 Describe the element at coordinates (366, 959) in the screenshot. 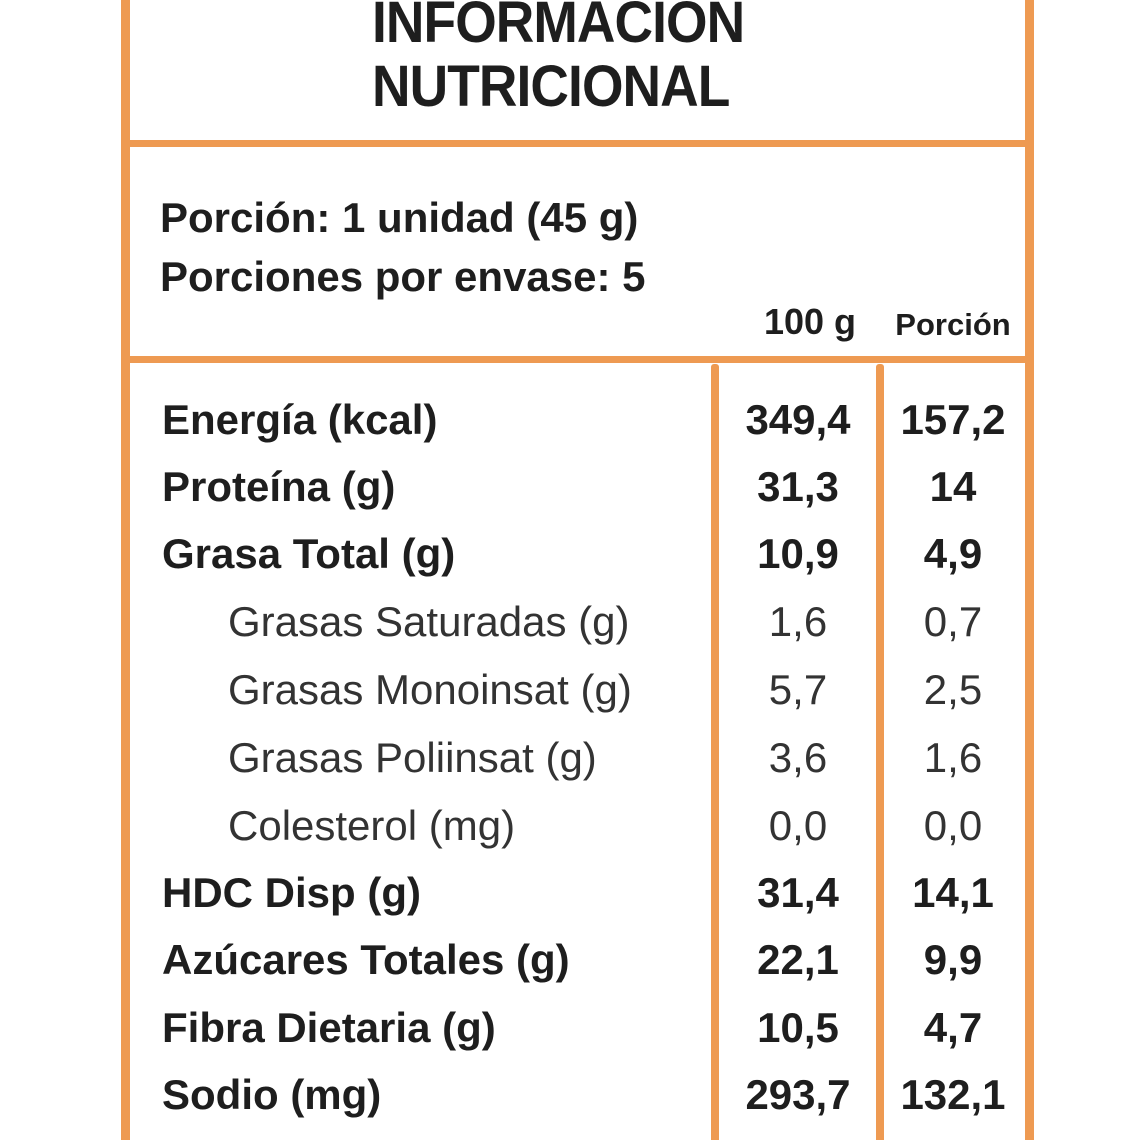

I see `nutrient-label: Azúcares Totales (g)` at that location.